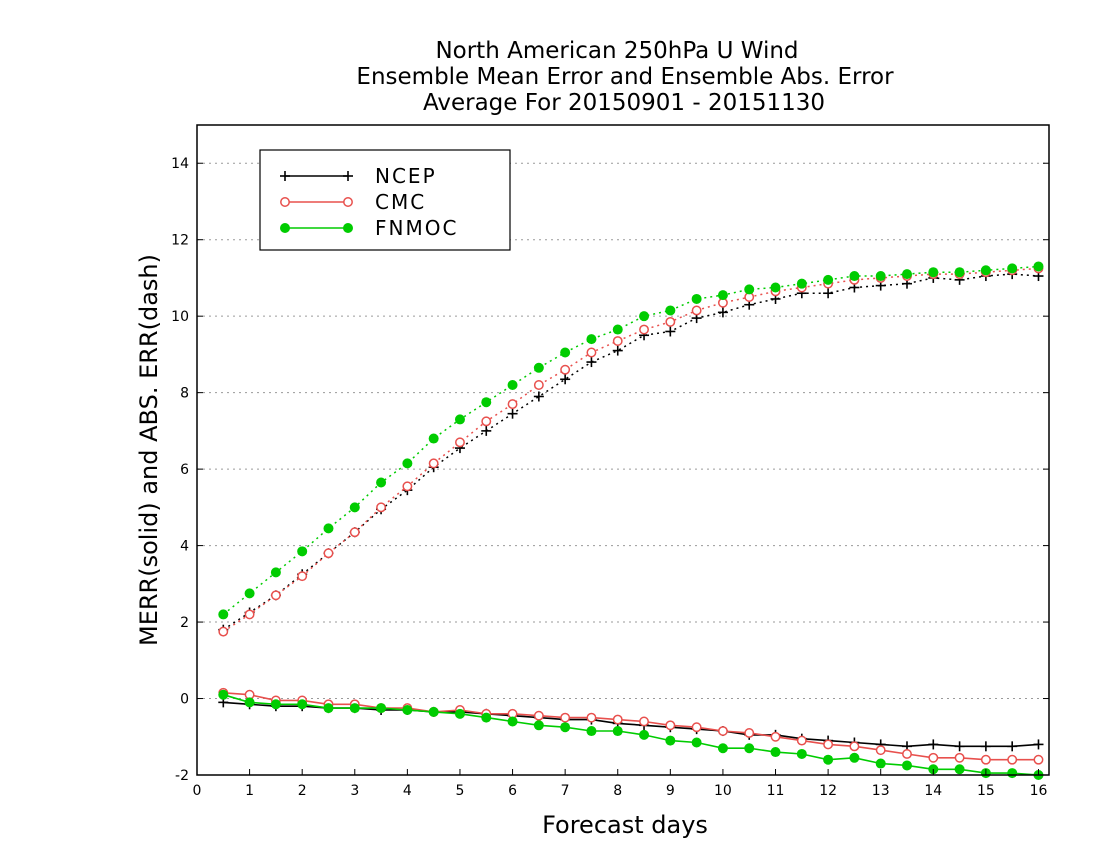 This screenshot has width=1100, height=850. I want to click on legend-item-cmc: CMC, so click(353, 202).